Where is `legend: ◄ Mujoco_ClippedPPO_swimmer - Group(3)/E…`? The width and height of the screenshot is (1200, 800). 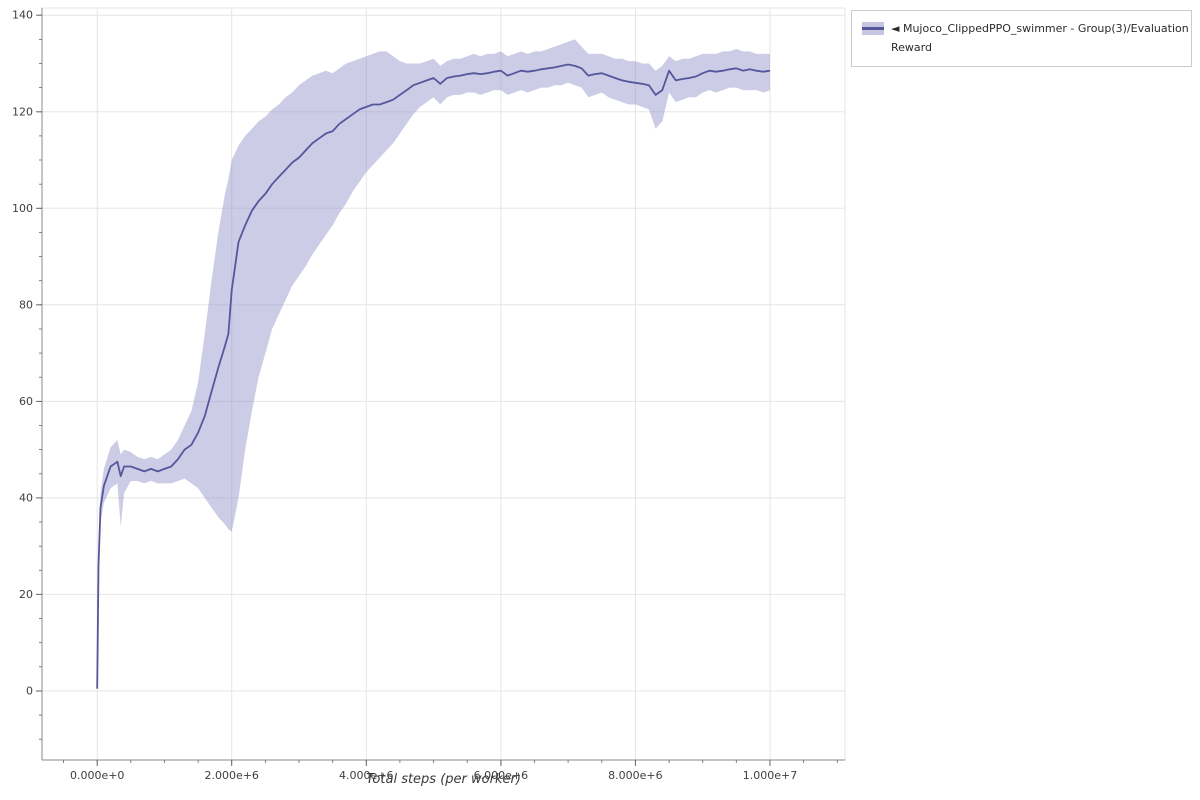
legend: ◄ Mujoco_ClippedPPO_swimmer - Group(3)/E… is located at coordinates (1021, 38).